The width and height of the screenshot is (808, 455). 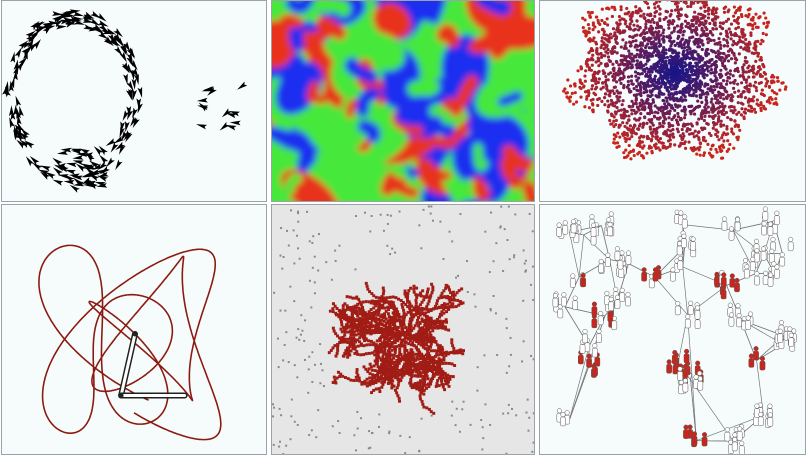 I want to click on reaction-diffusion-panel, so click(x=403, y=101).